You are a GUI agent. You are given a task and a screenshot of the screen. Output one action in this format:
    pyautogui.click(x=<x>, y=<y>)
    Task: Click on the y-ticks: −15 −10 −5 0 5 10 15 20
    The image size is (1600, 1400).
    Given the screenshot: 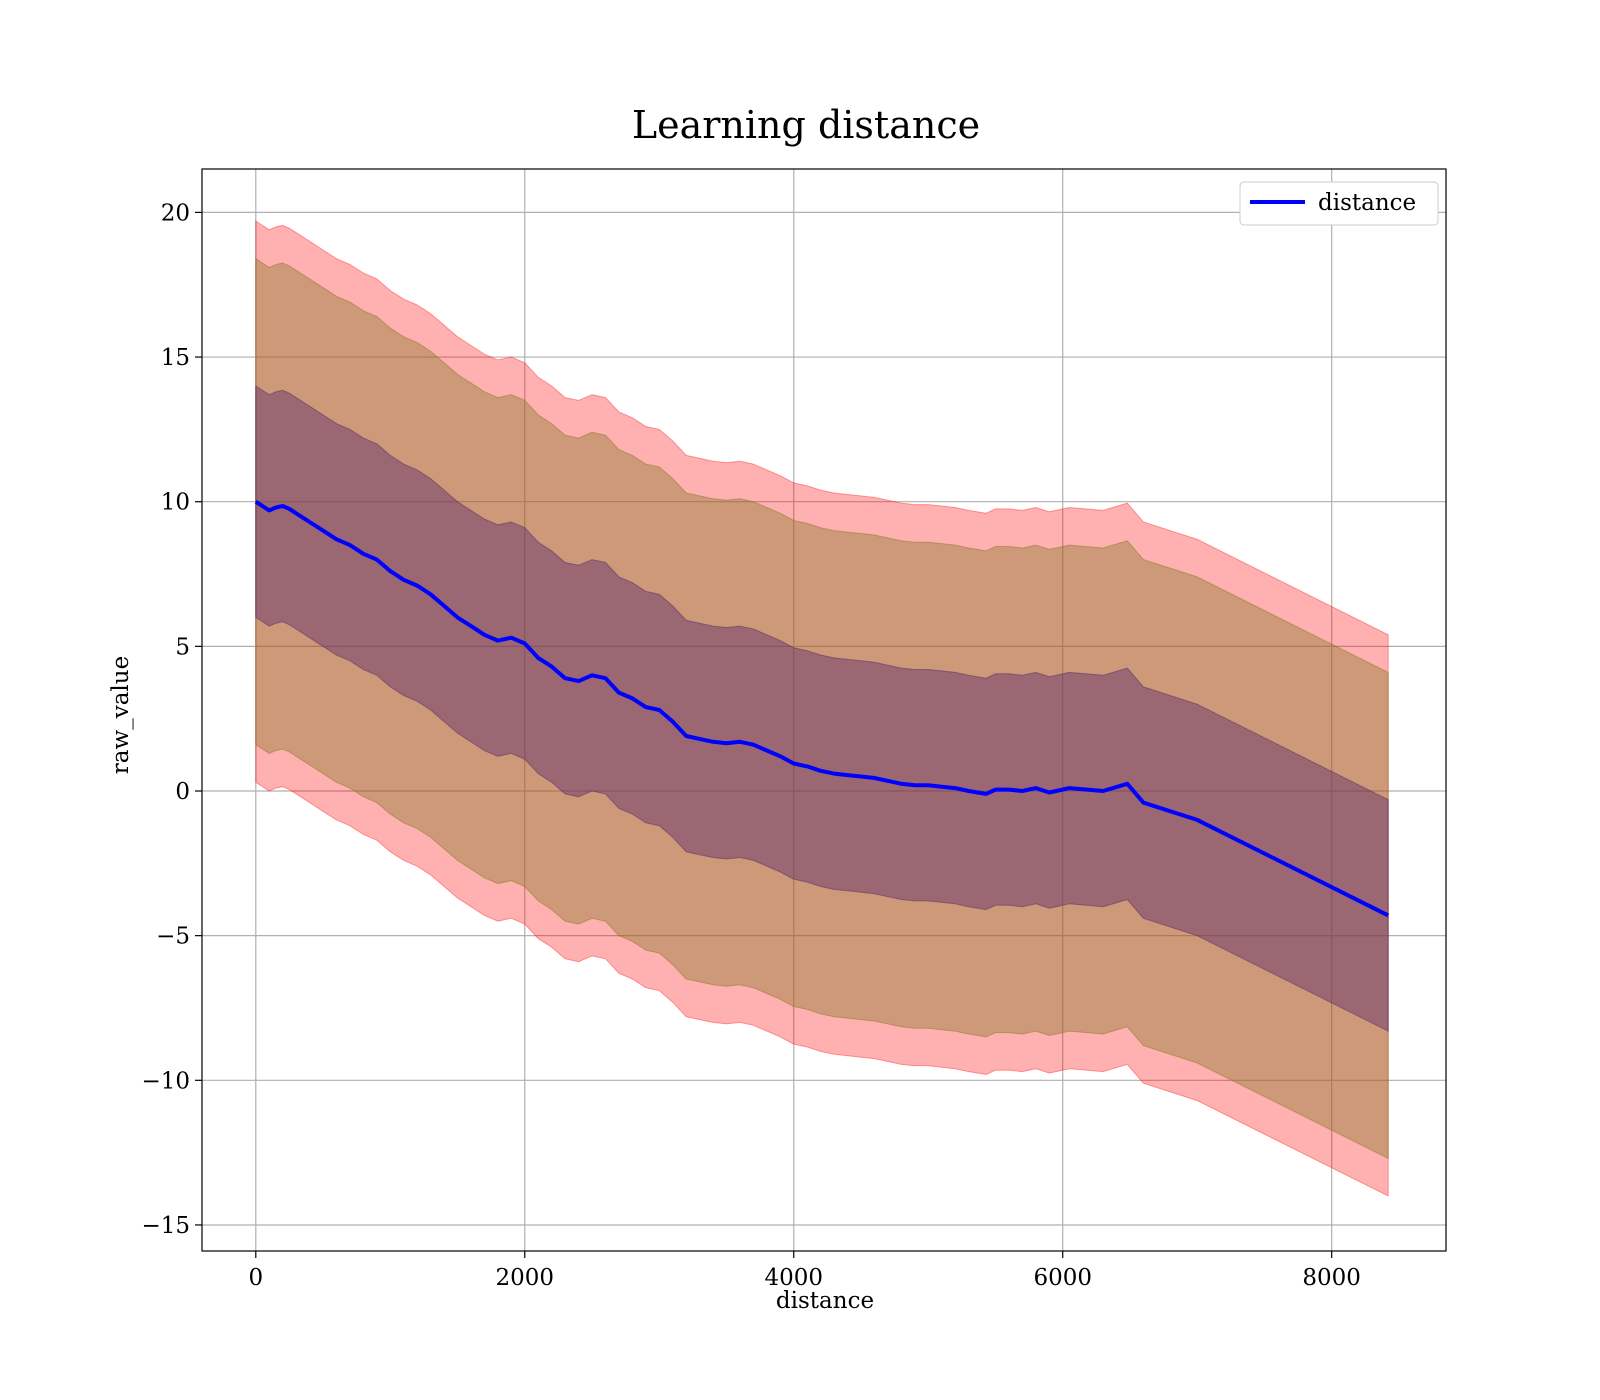 What is the action you would take?
    pyautogui.click(x=171, y=719)
    